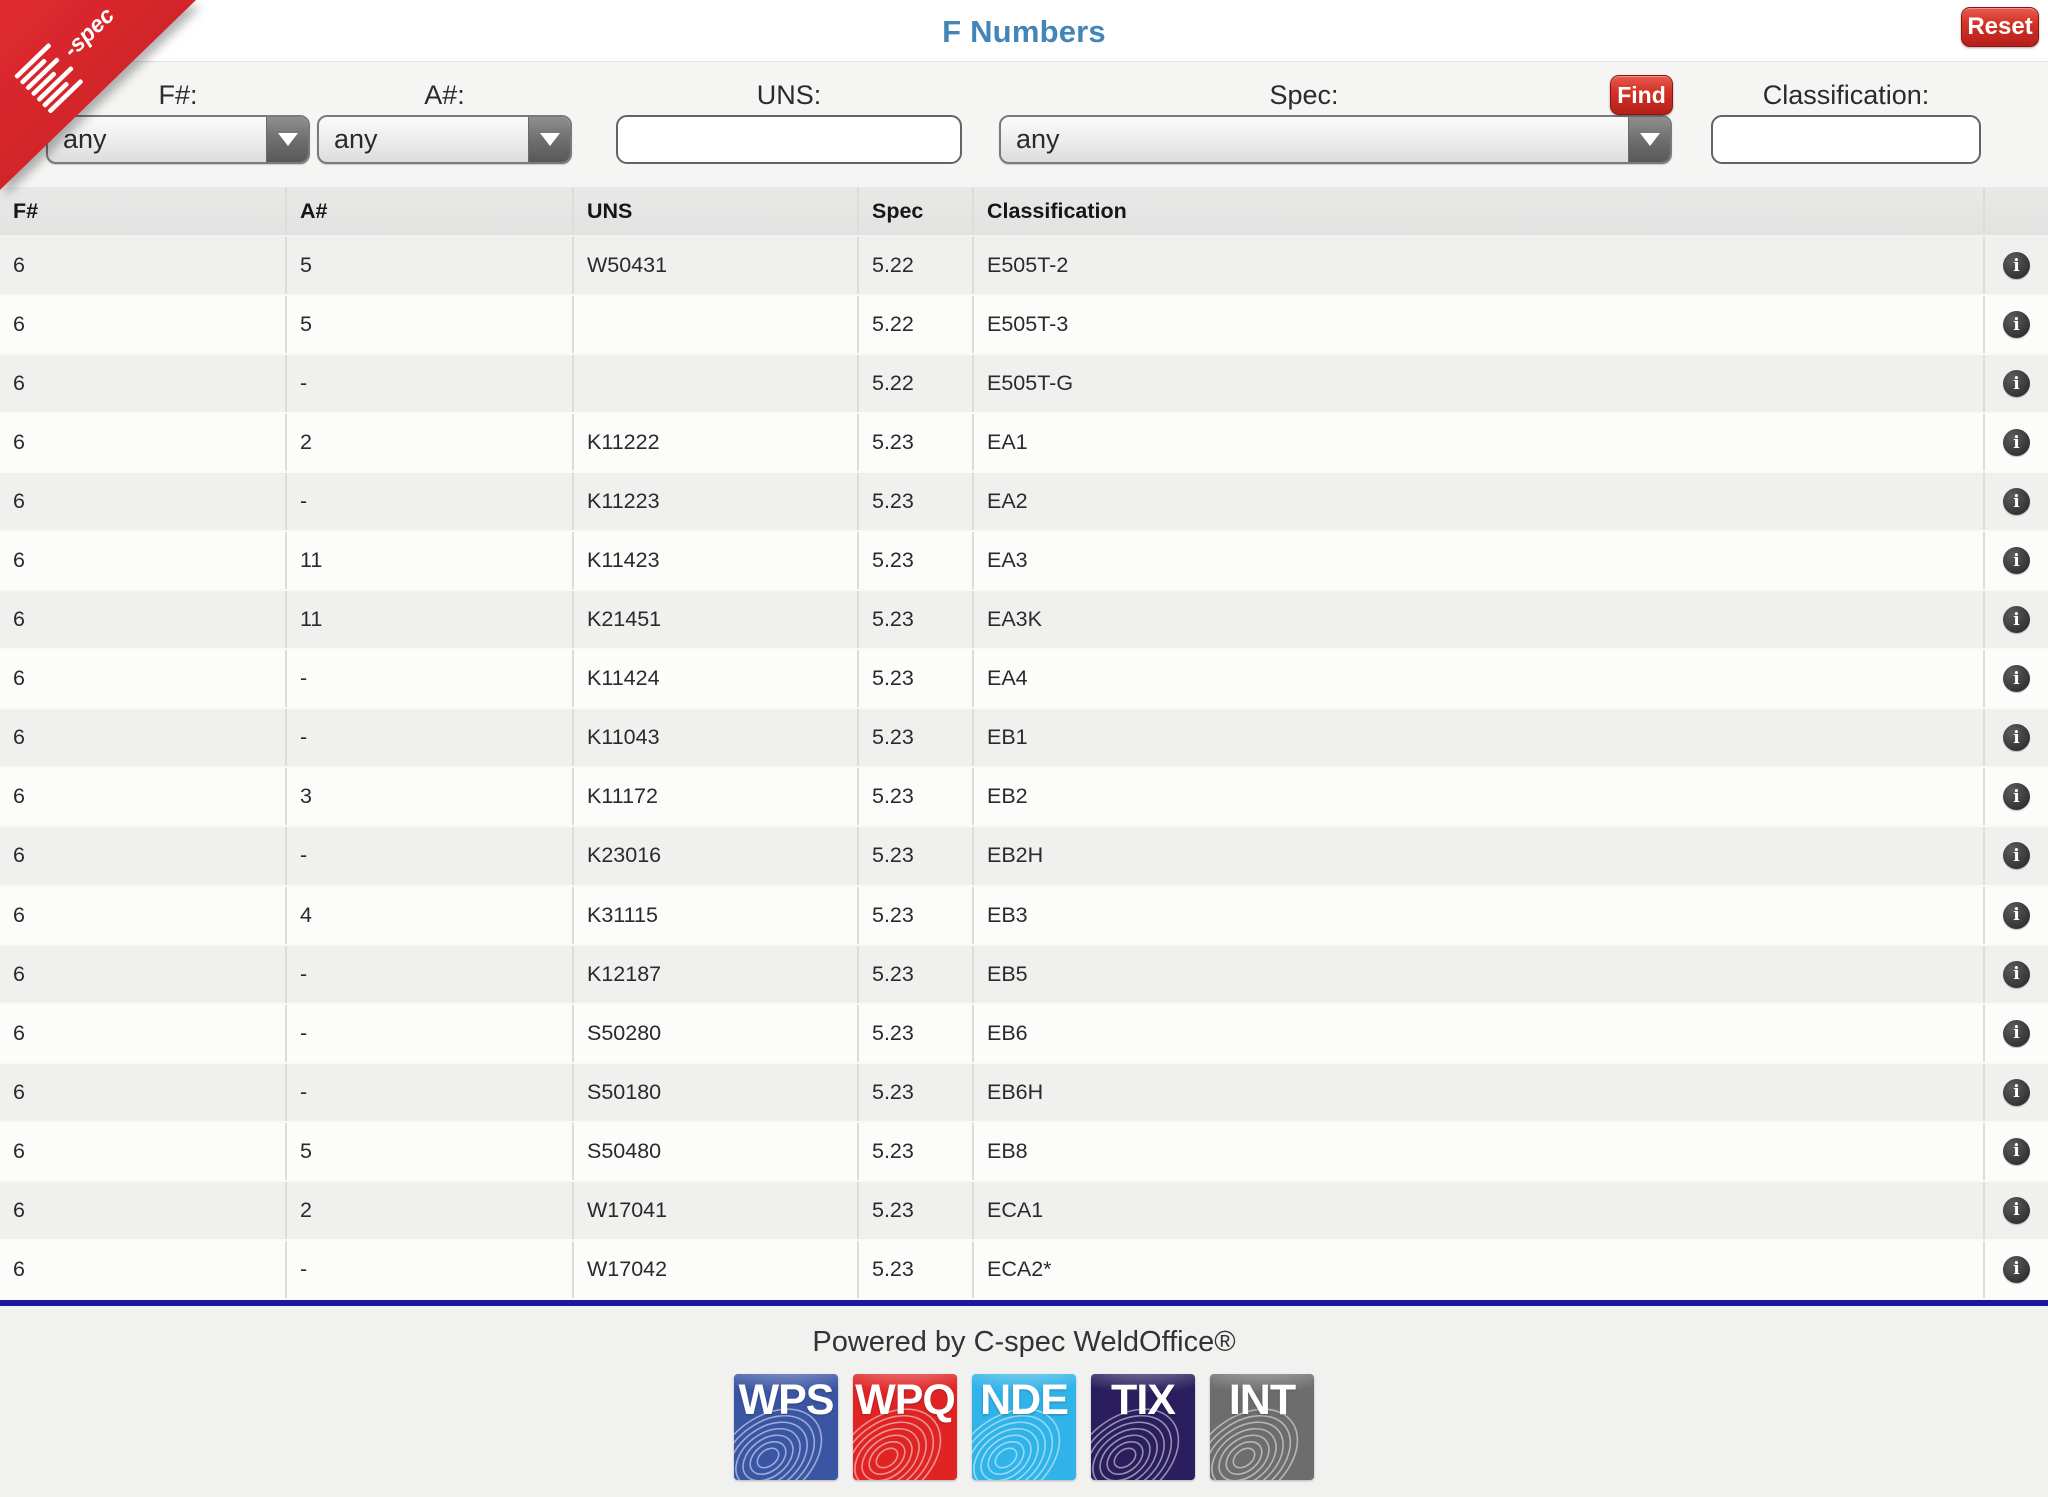 This screenshot has width=2048, height=1497. Describe the element at coordinates (714, 502) in the screenshot. I see `cell-uns: K11223` at that location.